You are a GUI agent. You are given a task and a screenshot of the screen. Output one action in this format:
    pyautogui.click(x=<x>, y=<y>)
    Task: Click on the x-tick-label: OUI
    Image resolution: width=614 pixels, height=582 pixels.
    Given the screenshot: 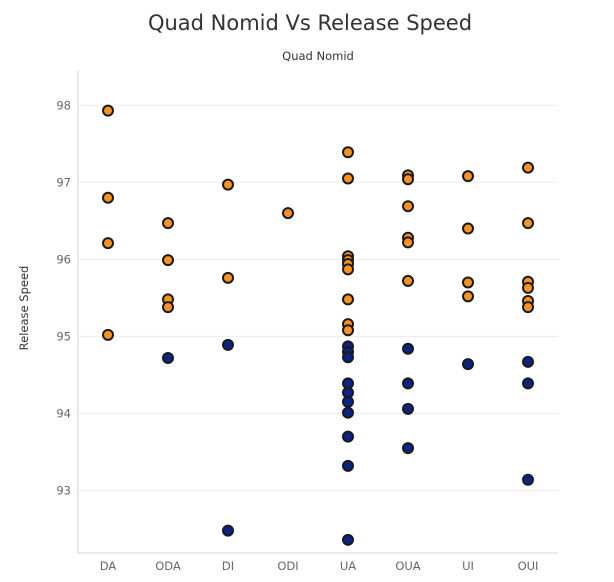 What is the action you would take?
    pyautogui.click(x=528, y=566)
    